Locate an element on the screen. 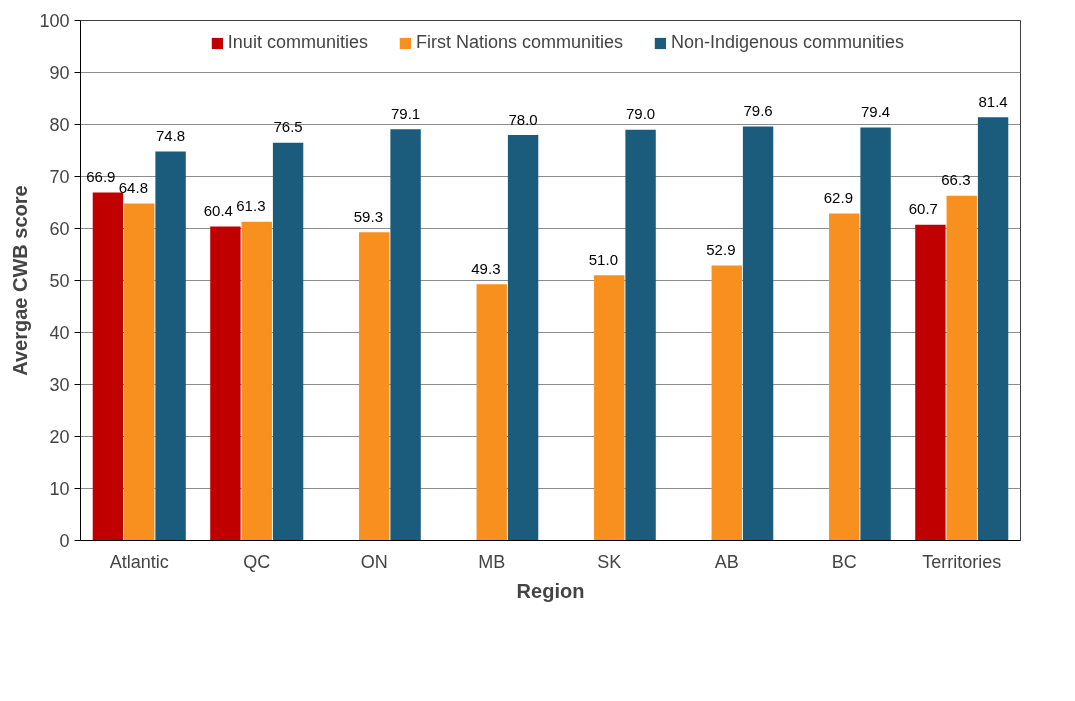 The image size is (1075, 701). data-label: 79.0 is located at coordinates (640, 114).